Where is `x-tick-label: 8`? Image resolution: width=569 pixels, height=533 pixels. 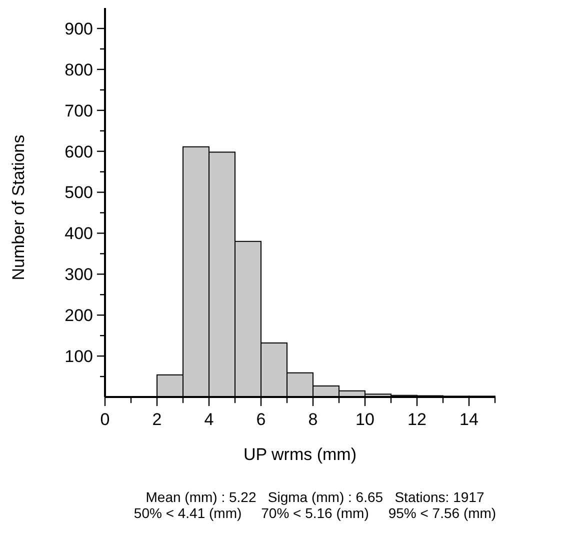 x-tick-label: 8 is located at coordinates (313, 419).